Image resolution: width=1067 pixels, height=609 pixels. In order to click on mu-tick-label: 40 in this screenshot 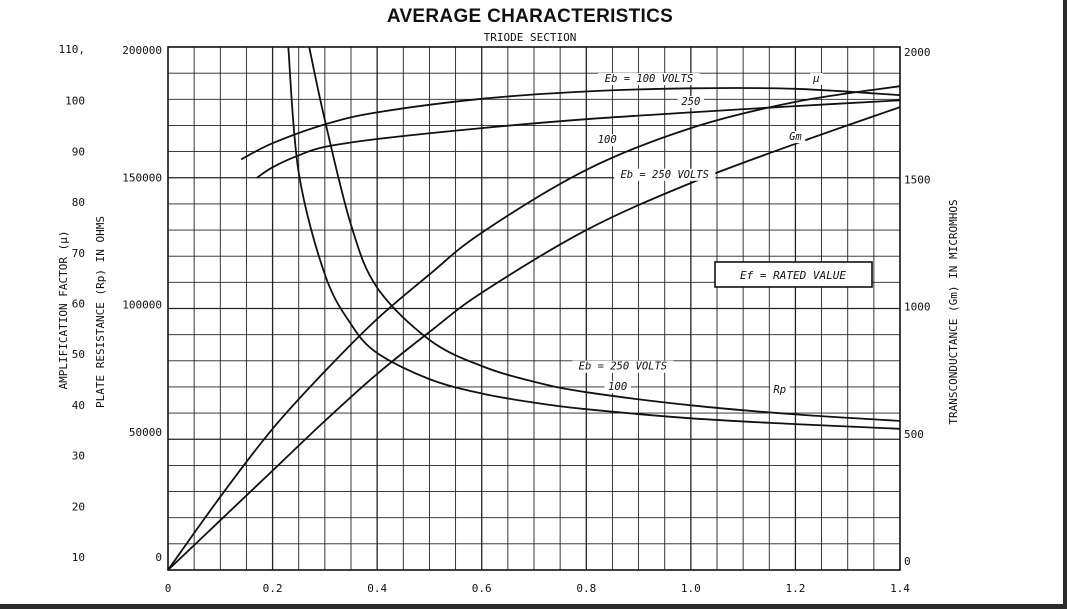, I will do `click(78, 405)`.